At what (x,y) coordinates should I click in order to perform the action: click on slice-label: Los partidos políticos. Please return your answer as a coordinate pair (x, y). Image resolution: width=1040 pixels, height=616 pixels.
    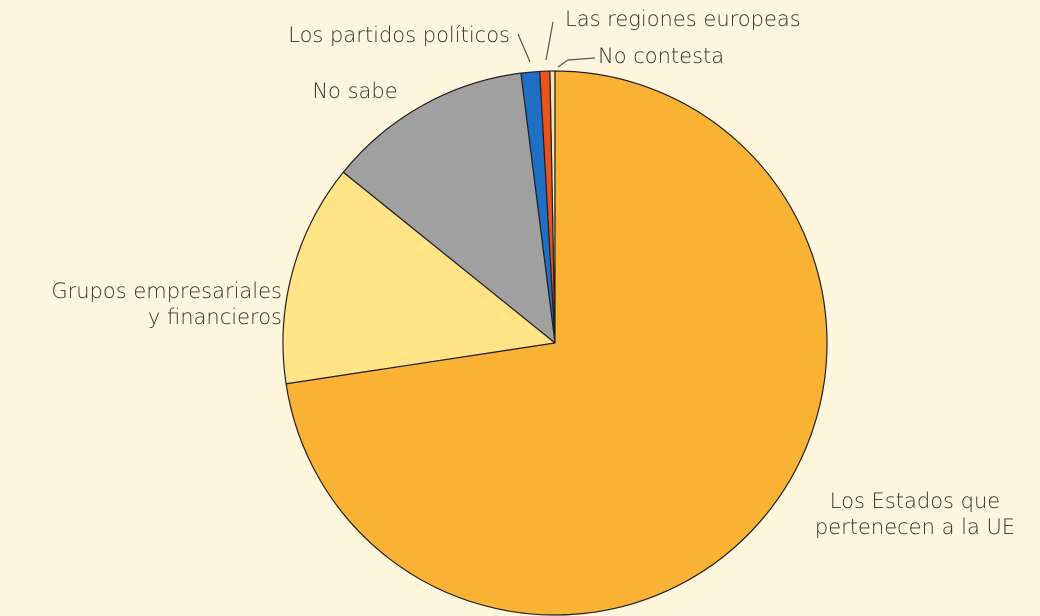
    Looking at the image, I should click on (399, 35).